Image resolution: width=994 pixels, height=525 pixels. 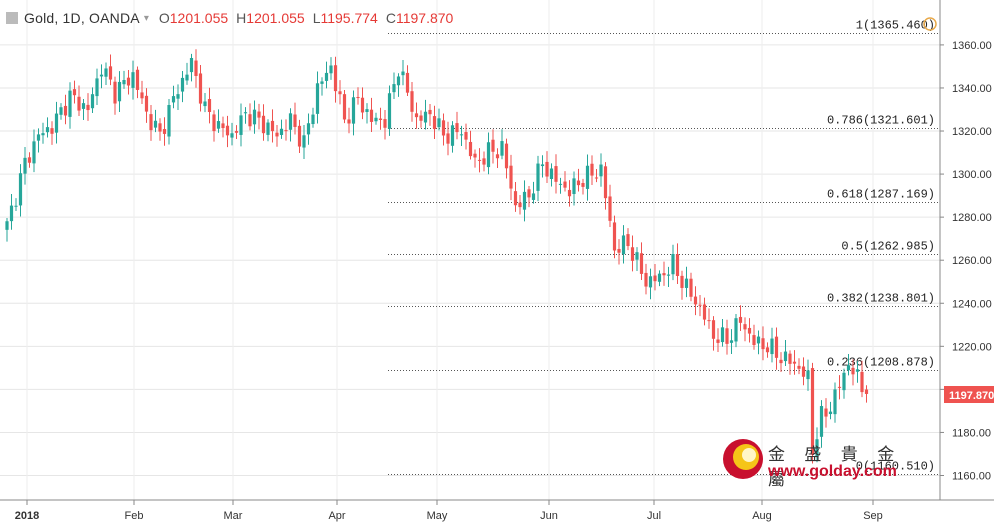 I want to click on collapse-icon, so click(x=12, y=18).